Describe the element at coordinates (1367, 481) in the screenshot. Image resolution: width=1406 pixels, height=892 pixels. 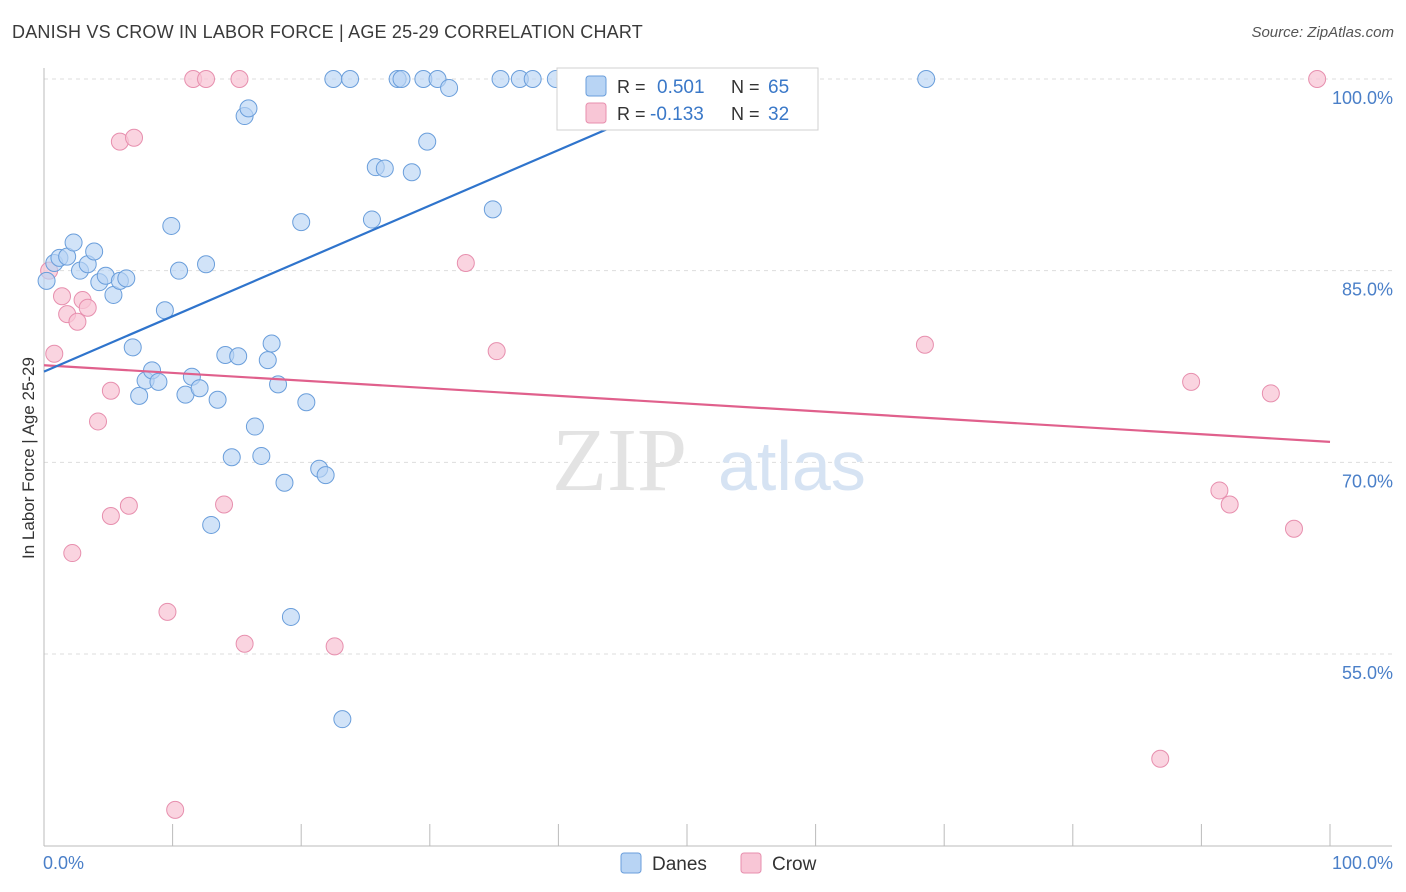
I see `y-tick-label-70: 70.0%` at that location.